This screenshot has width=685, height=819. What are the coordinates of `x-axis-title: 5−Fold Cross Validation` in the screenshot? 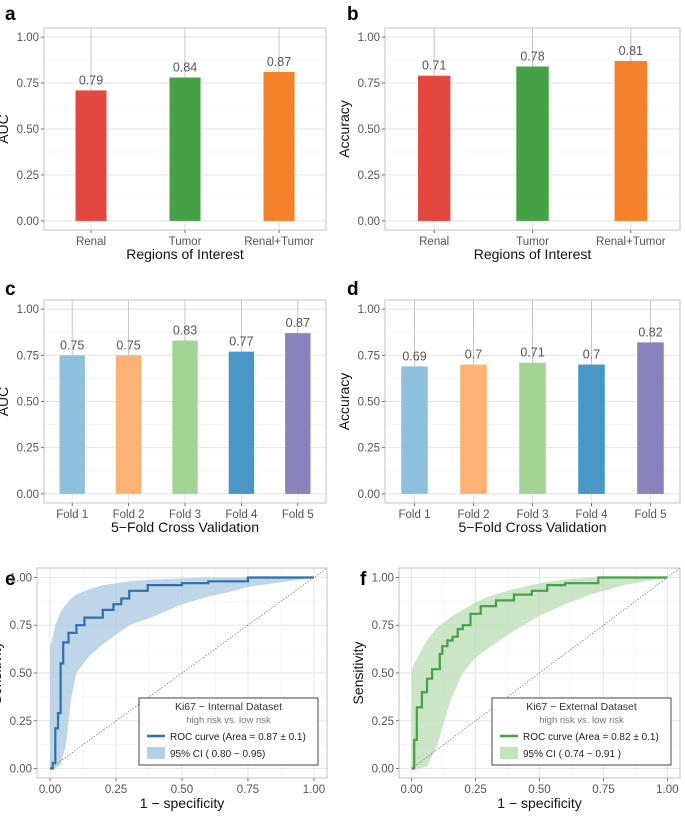 It's located at (533, 527).